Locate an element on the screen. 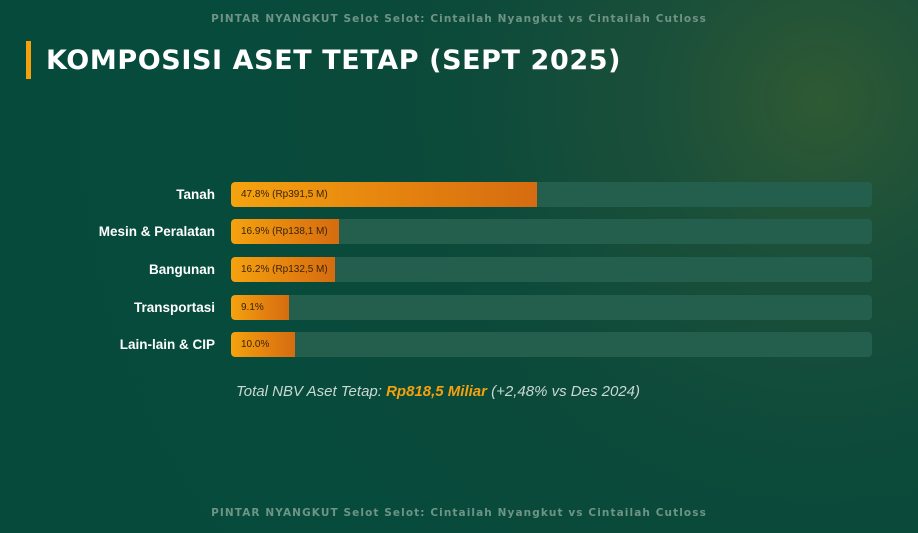  bar: 16.9% (Rp138,1 M) is located at coordinates (285, 231).